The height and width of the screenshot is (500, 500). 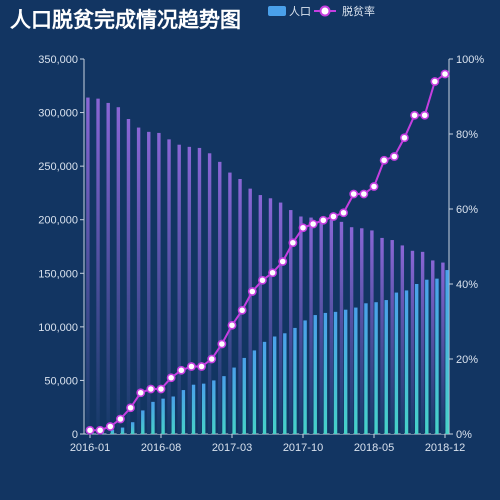 I want to click on legend: 人口 脱贫率, so click(x=321, y=11).